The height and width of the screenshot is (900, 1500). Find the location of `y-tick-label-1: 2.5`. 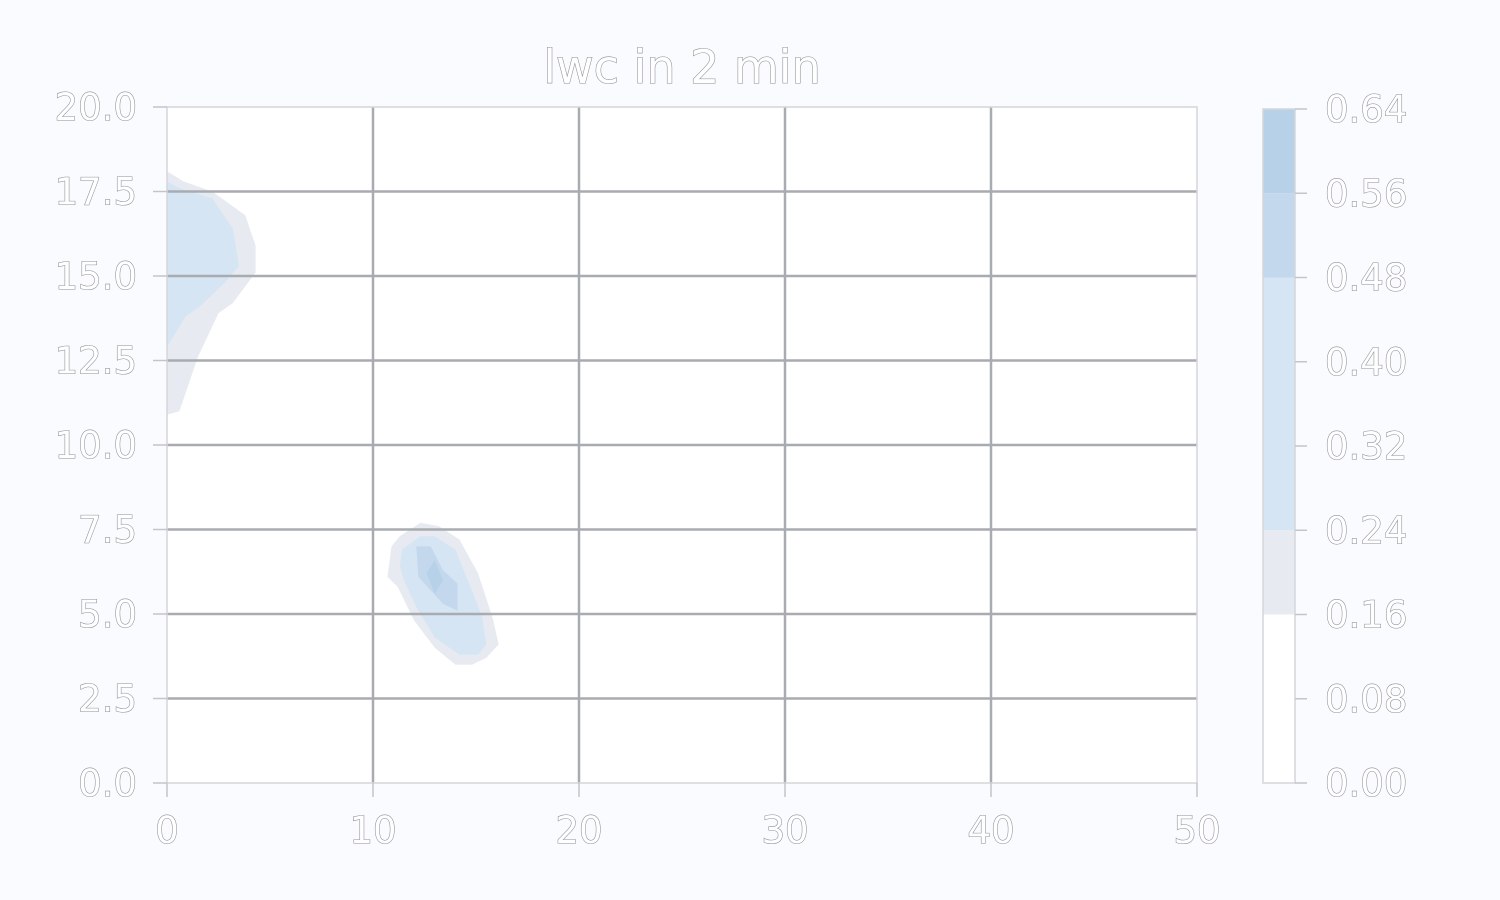

y-tick-label-1: 2.5 is located at coordinates (107, 699).